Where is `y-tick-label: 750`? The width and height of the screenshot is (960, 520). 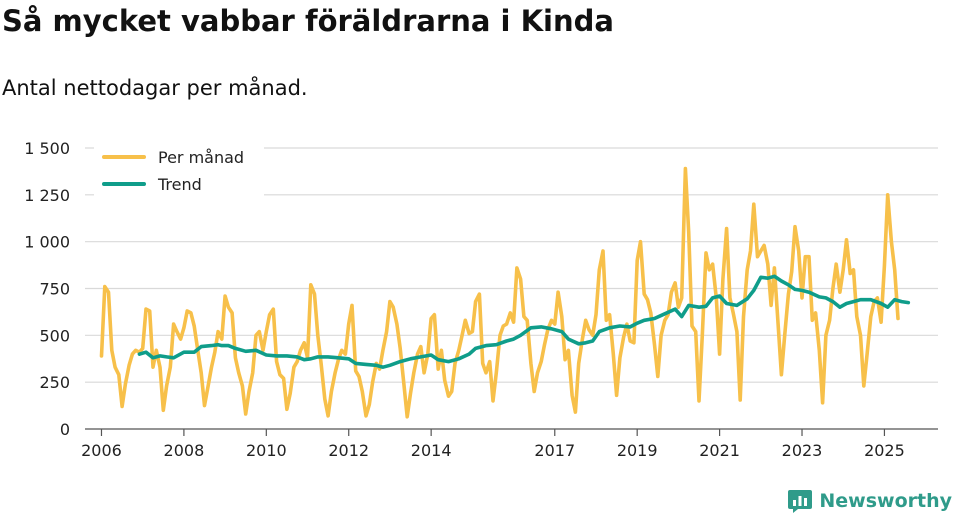
y-tick-label: 750 is located at coordinates (54, 289).